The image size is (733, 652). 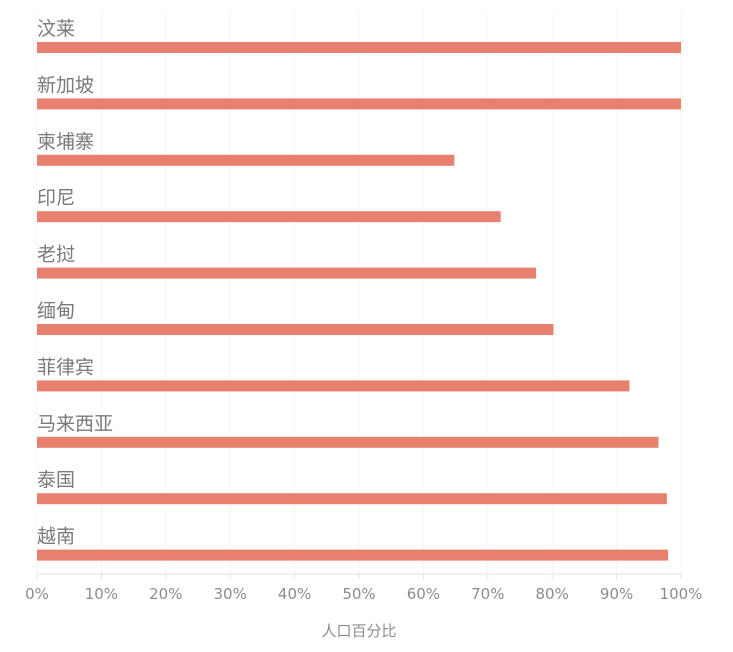 I want to click on category-label: 菲律宾, so click(x=65, y=367).